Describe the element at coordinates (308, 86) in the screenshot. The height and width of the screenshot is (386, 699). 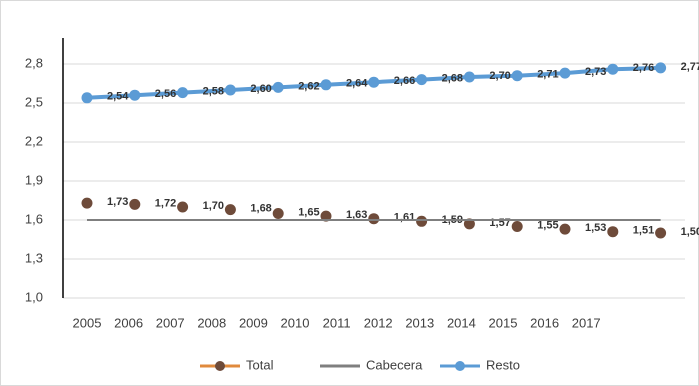
I see `data-label: 2,62` at that location.